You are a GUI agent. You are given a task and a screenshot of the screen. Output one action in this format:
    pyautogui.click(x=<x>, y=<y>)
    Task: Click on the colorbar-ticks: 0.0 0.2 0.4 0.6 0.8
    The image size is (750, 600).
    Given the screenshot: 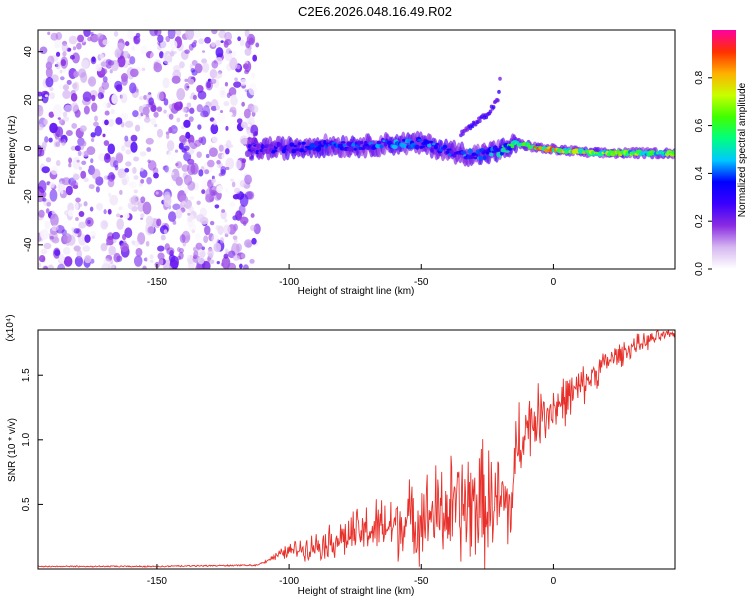 What is the action you would take?
    pyautogui.click(x=703, y=173)
    